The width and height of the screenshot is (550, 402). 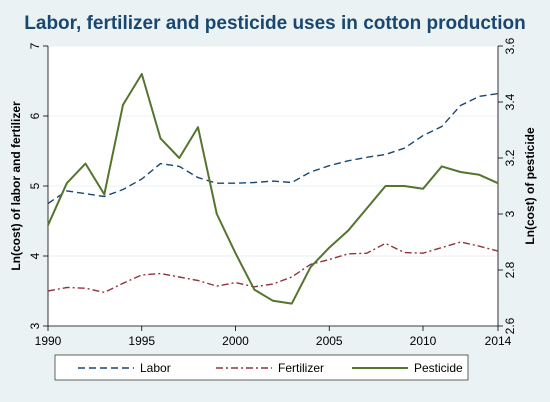 What do you see at coordinates (35, 45) in the screenshot?
I see `y-left-tick-label: 7` at bounding box center [35, 45].